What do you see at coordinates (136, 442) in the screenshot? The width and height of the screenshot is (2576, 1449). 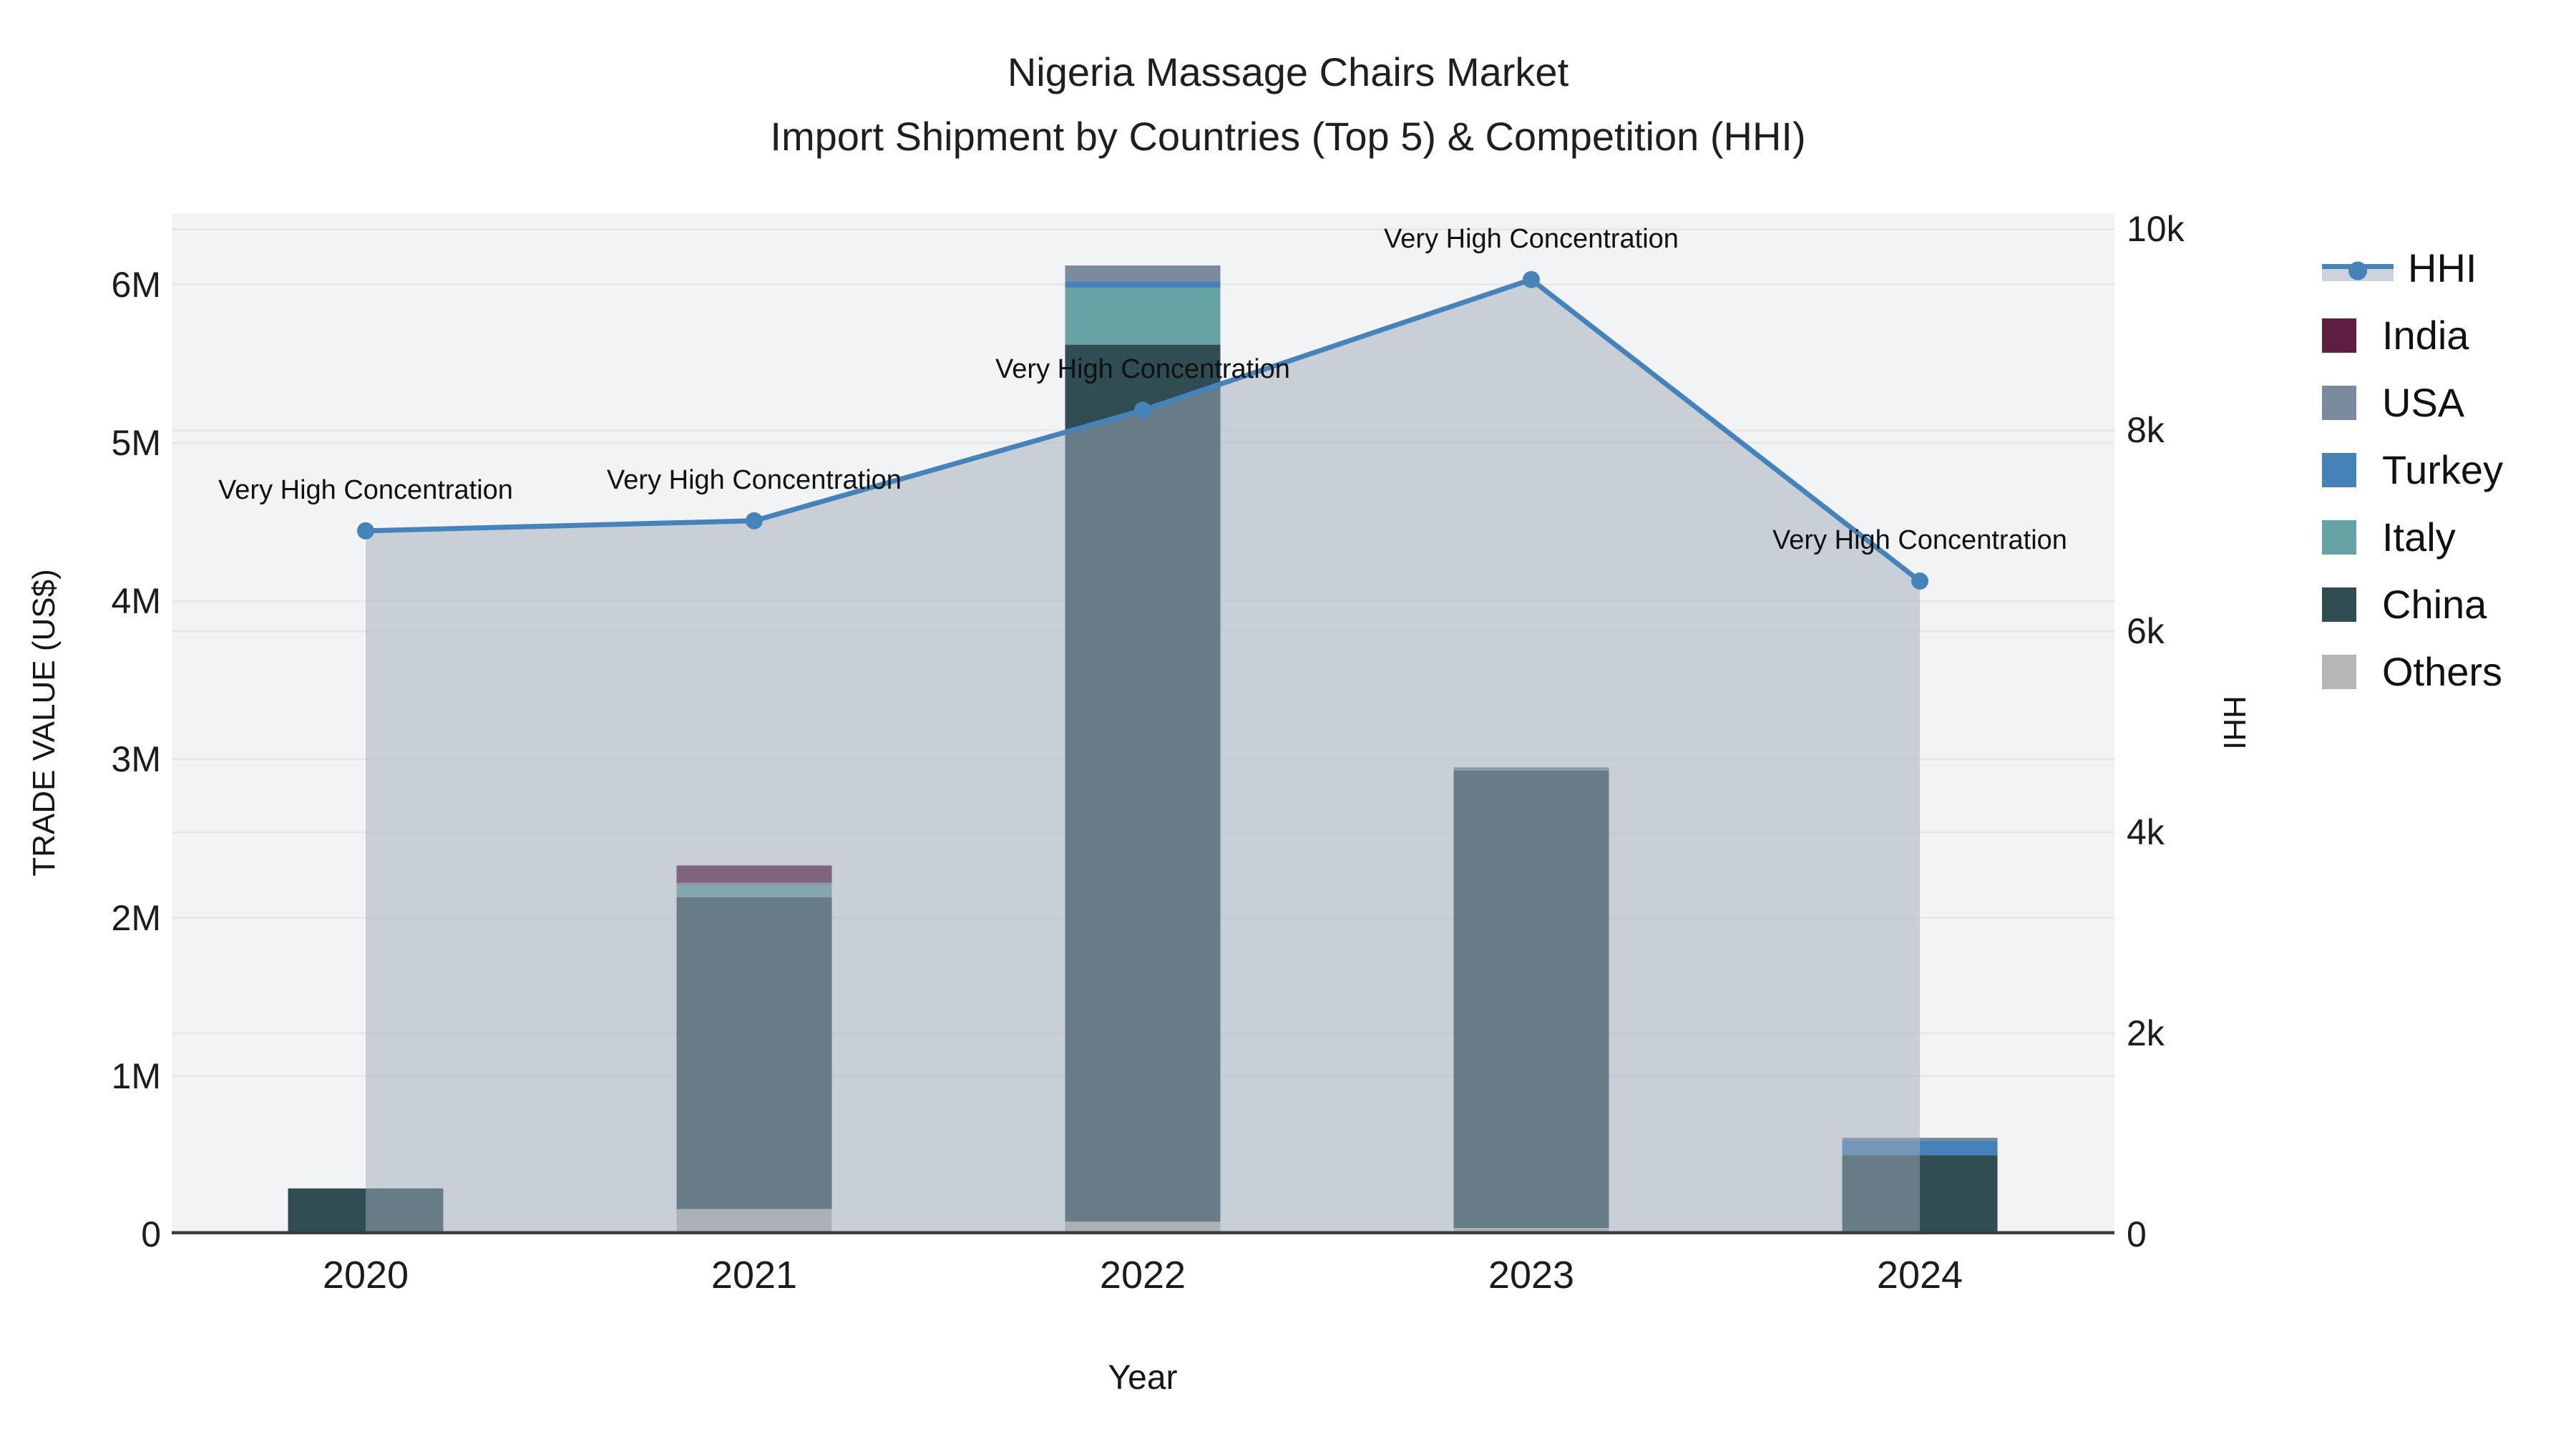 I see `left-axis-tick-5M: 5M` at bounding box center [136, 442].